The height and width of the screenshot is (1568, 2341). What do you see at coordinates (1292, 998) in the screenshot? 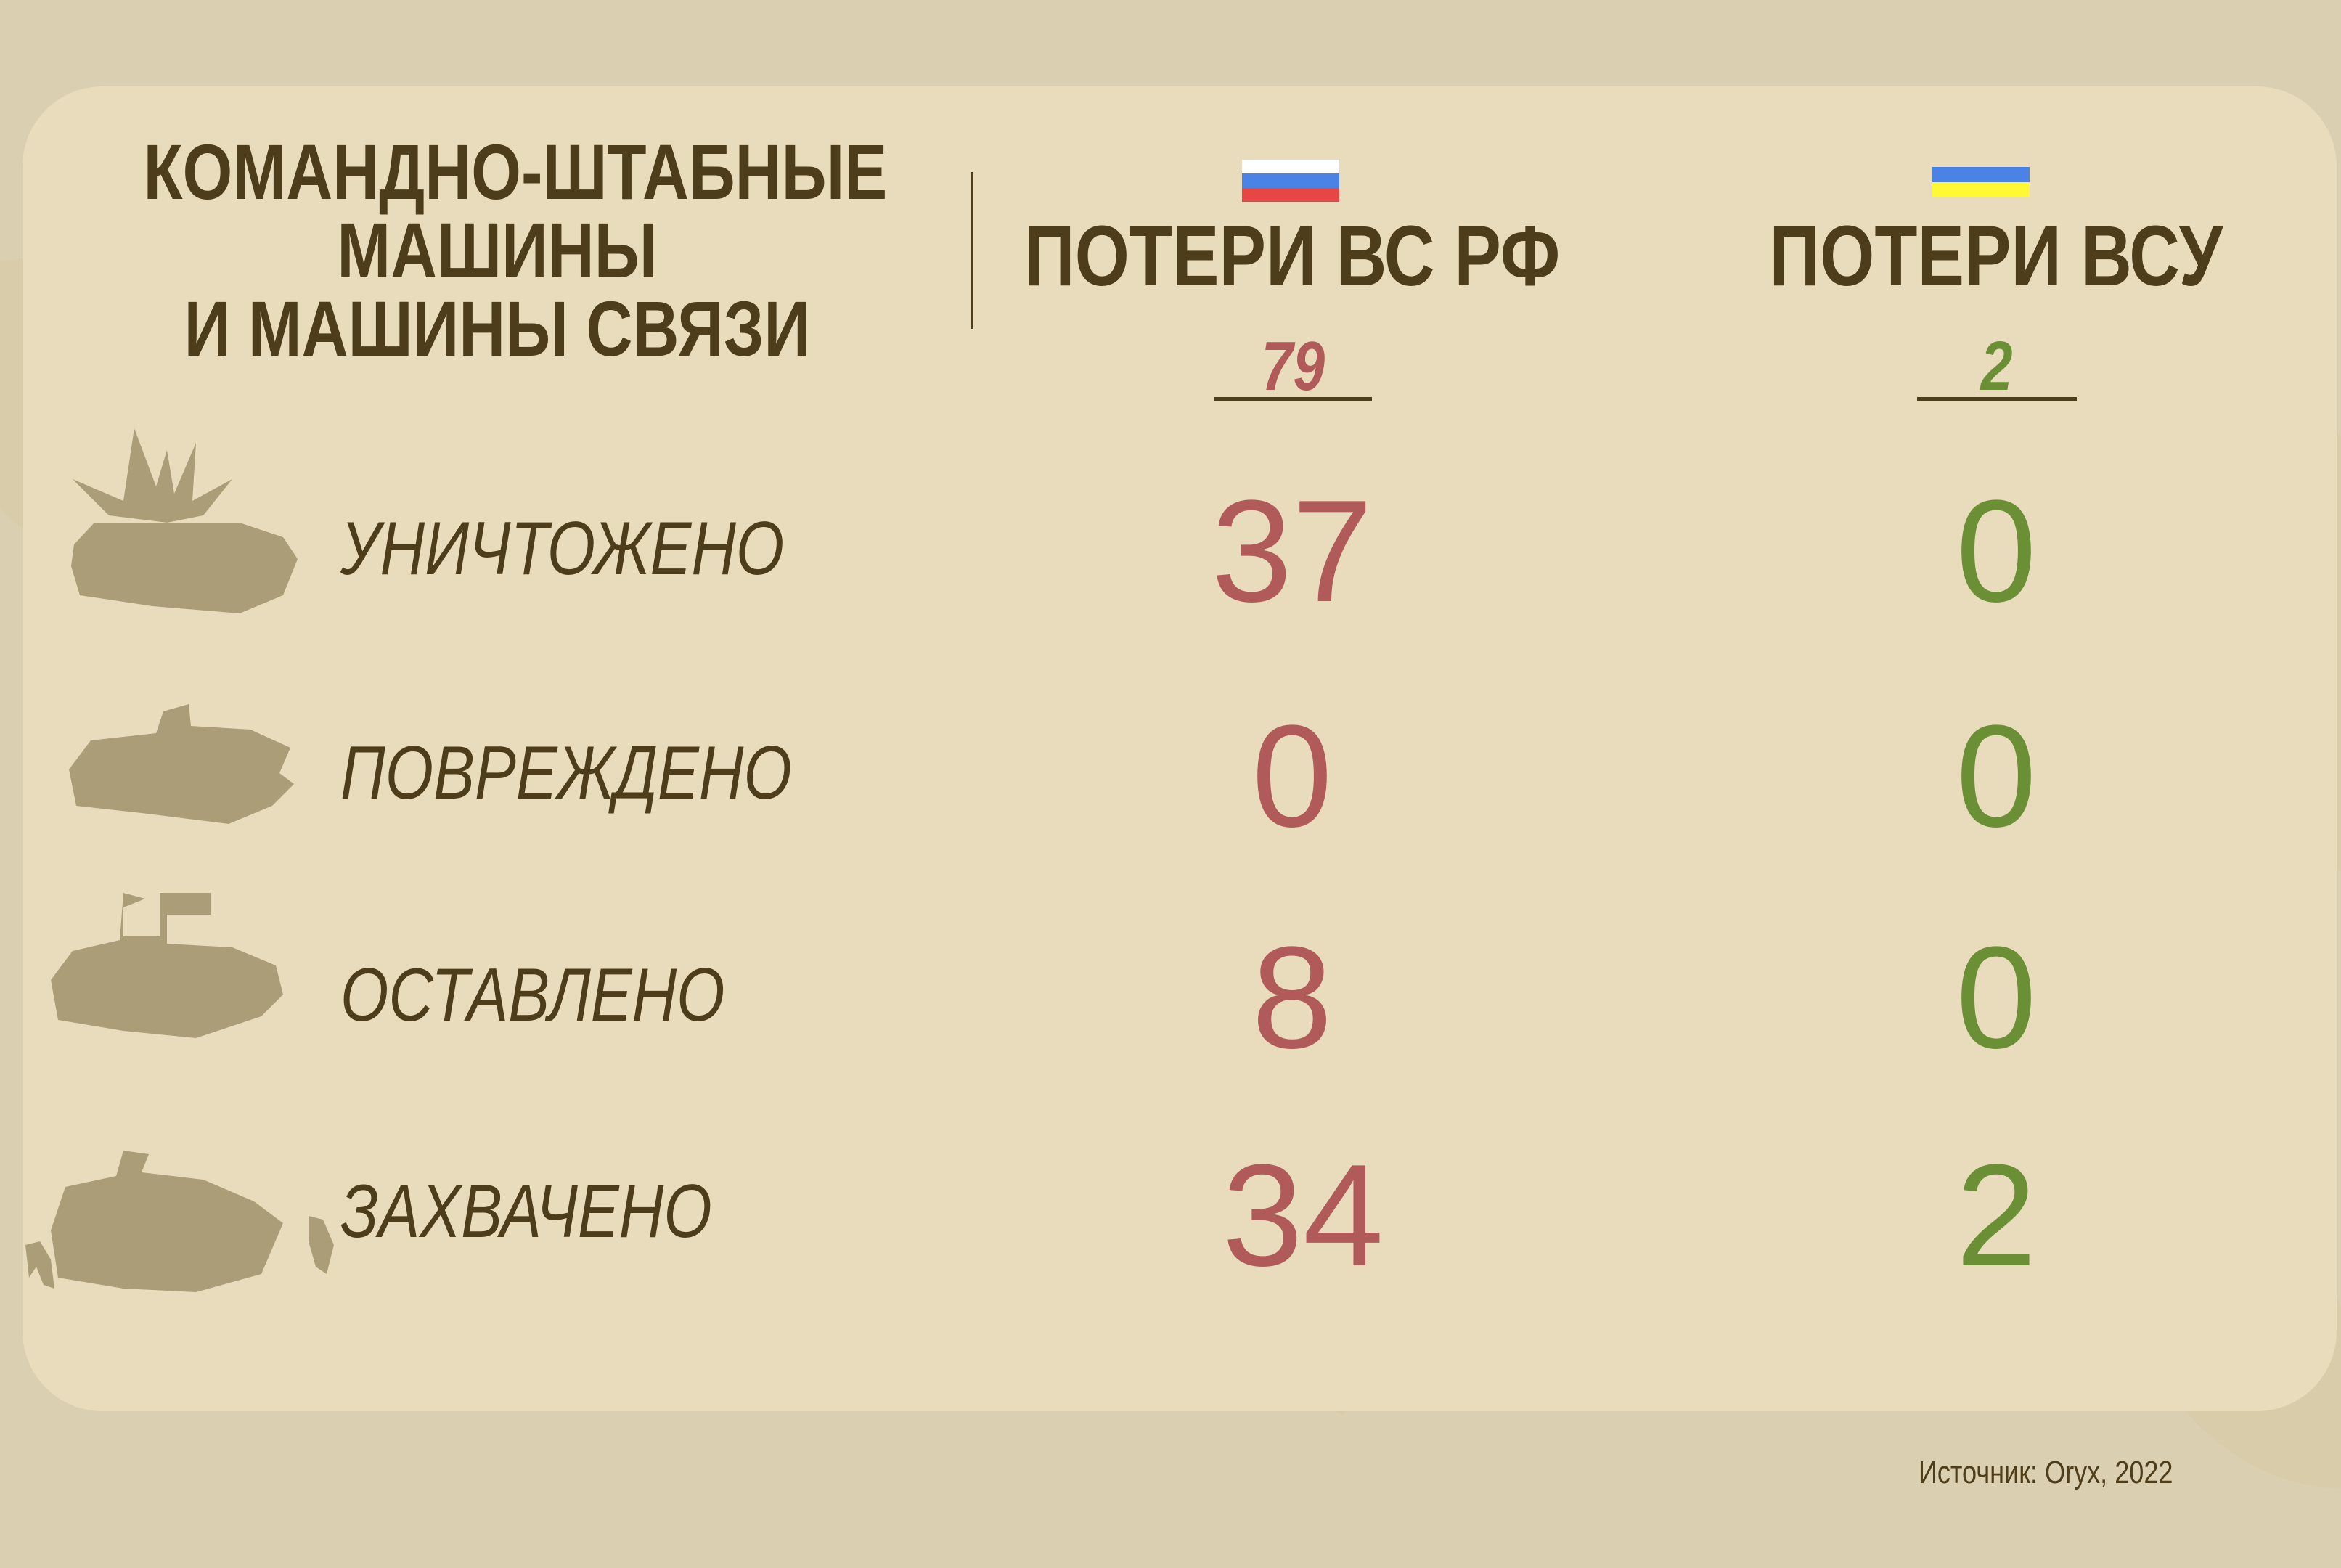
I see `value-russia-abandoned: 8` at bounding box center [1292, 998].